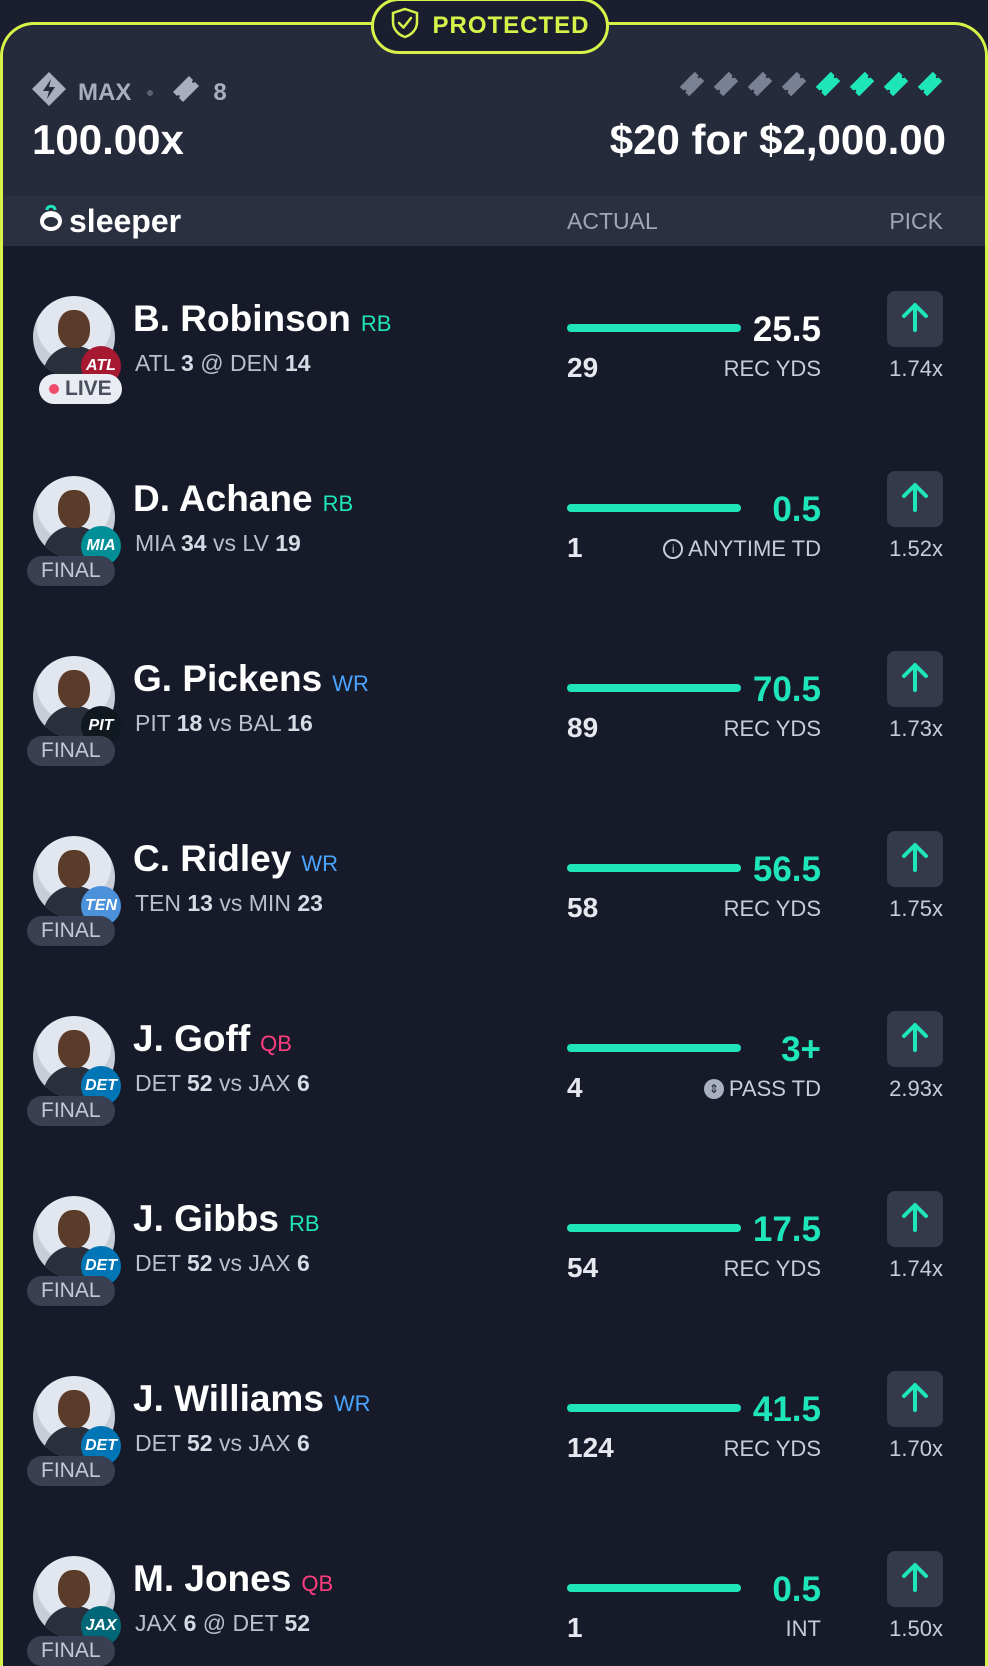  What do you see at coordinates (786, 689) in the screenshot?
I see `projection-line: 70.5` at bounding box center [786, 689].